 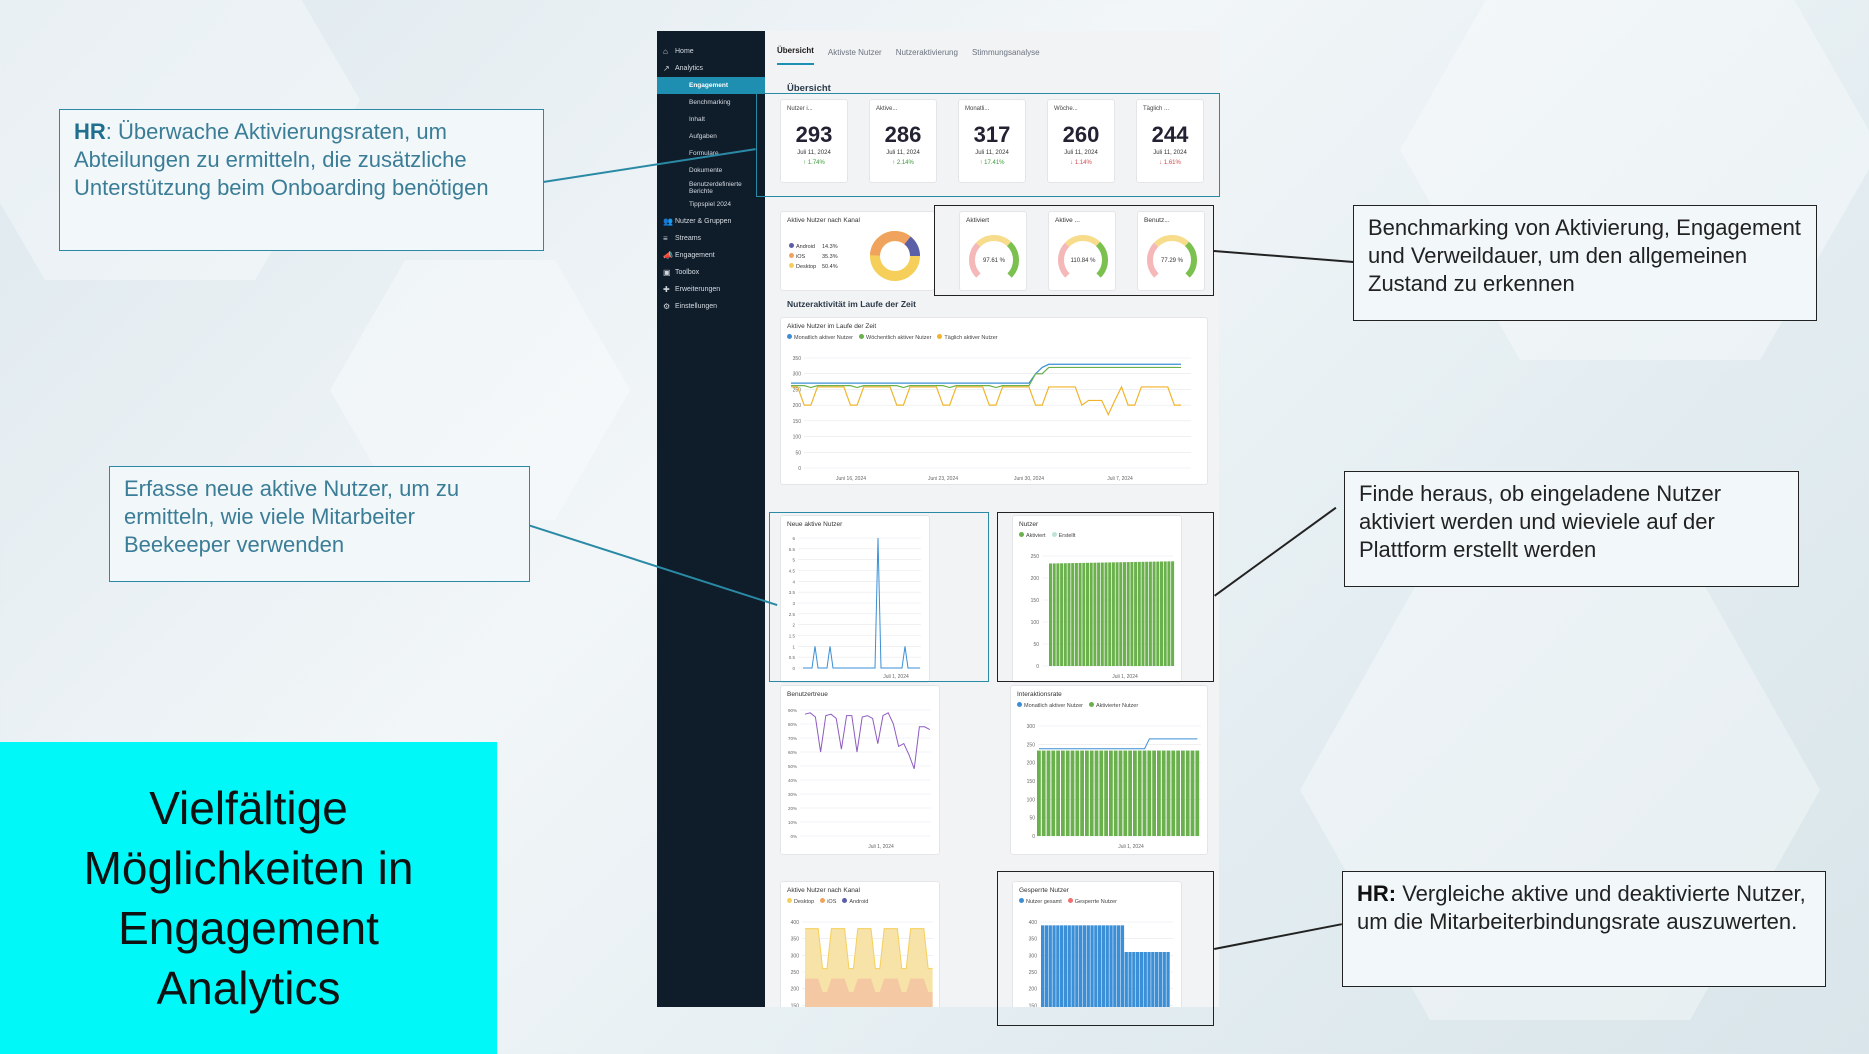 What do you see at coordinates (903, 141) in the screenshot?
I see `kpi-card: Aktive... 286 Juli 11, 2024 ↑ 2.14%` at bounding box center [903, 141].